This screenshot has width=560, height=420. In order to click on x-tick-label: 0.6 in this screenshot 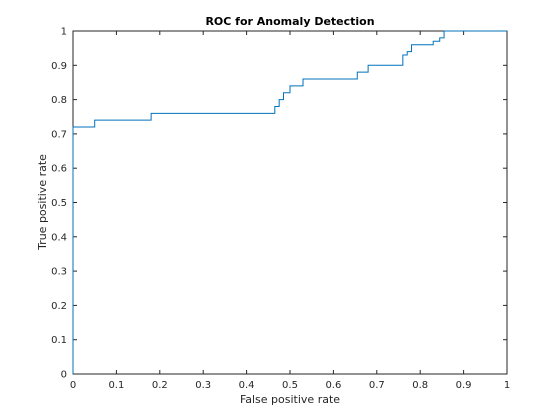, I will do `click(333, 385)`.